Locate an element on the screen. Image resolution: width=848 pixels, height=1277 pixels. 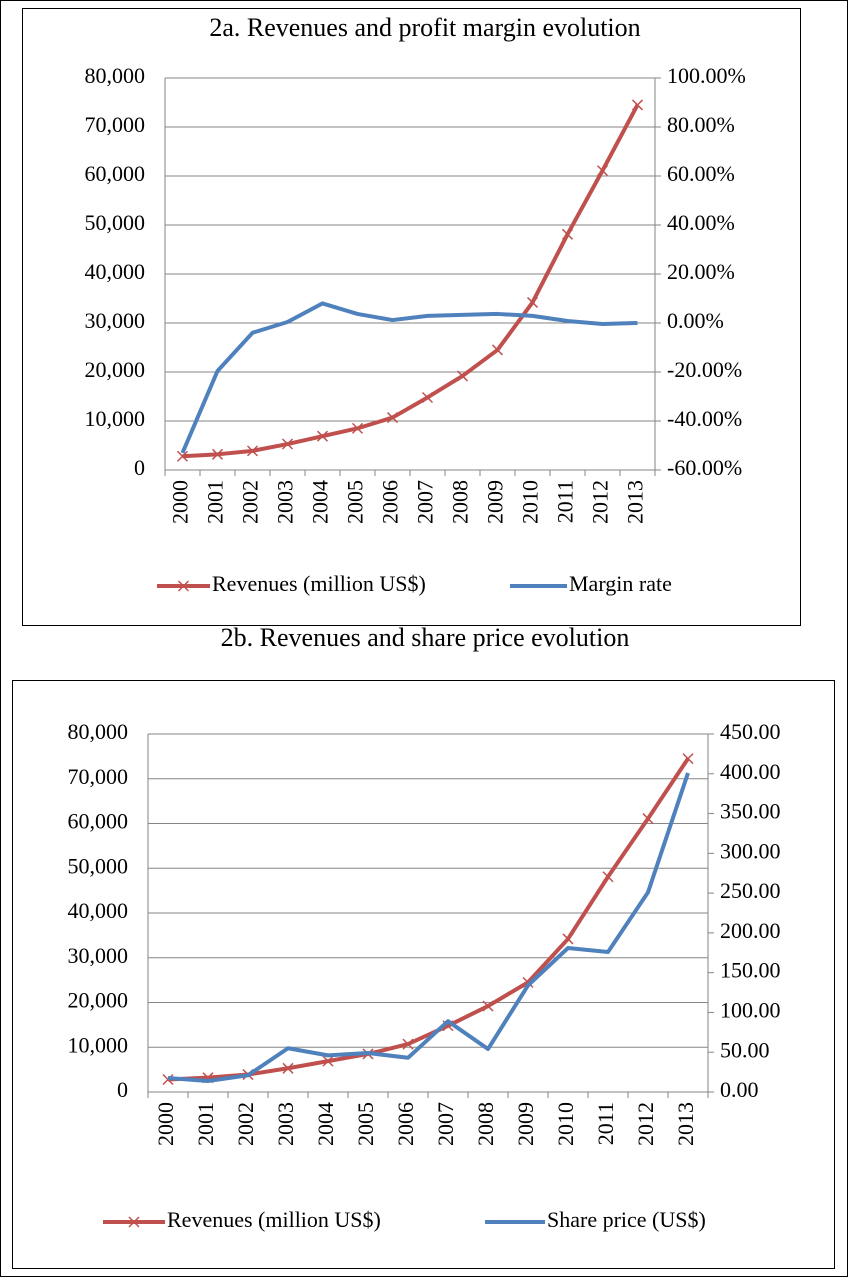
series-line is located at coordinates (409, 377).